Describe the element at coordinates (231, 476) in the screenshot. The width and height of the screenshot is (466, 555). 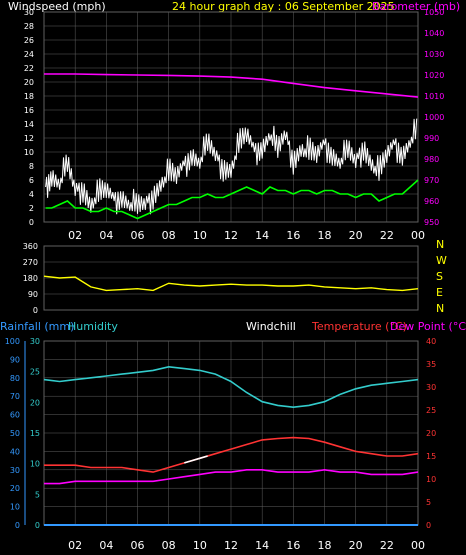
I see `dew-point-line` at that location.